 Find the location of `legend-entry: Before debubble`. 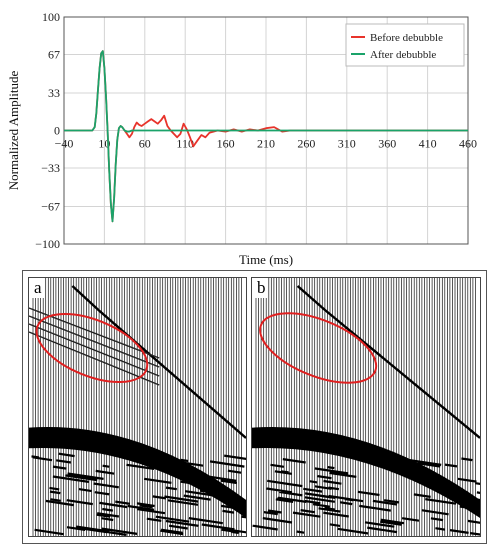

legend-entry: Before debubble is located at coordinates (406, 38).